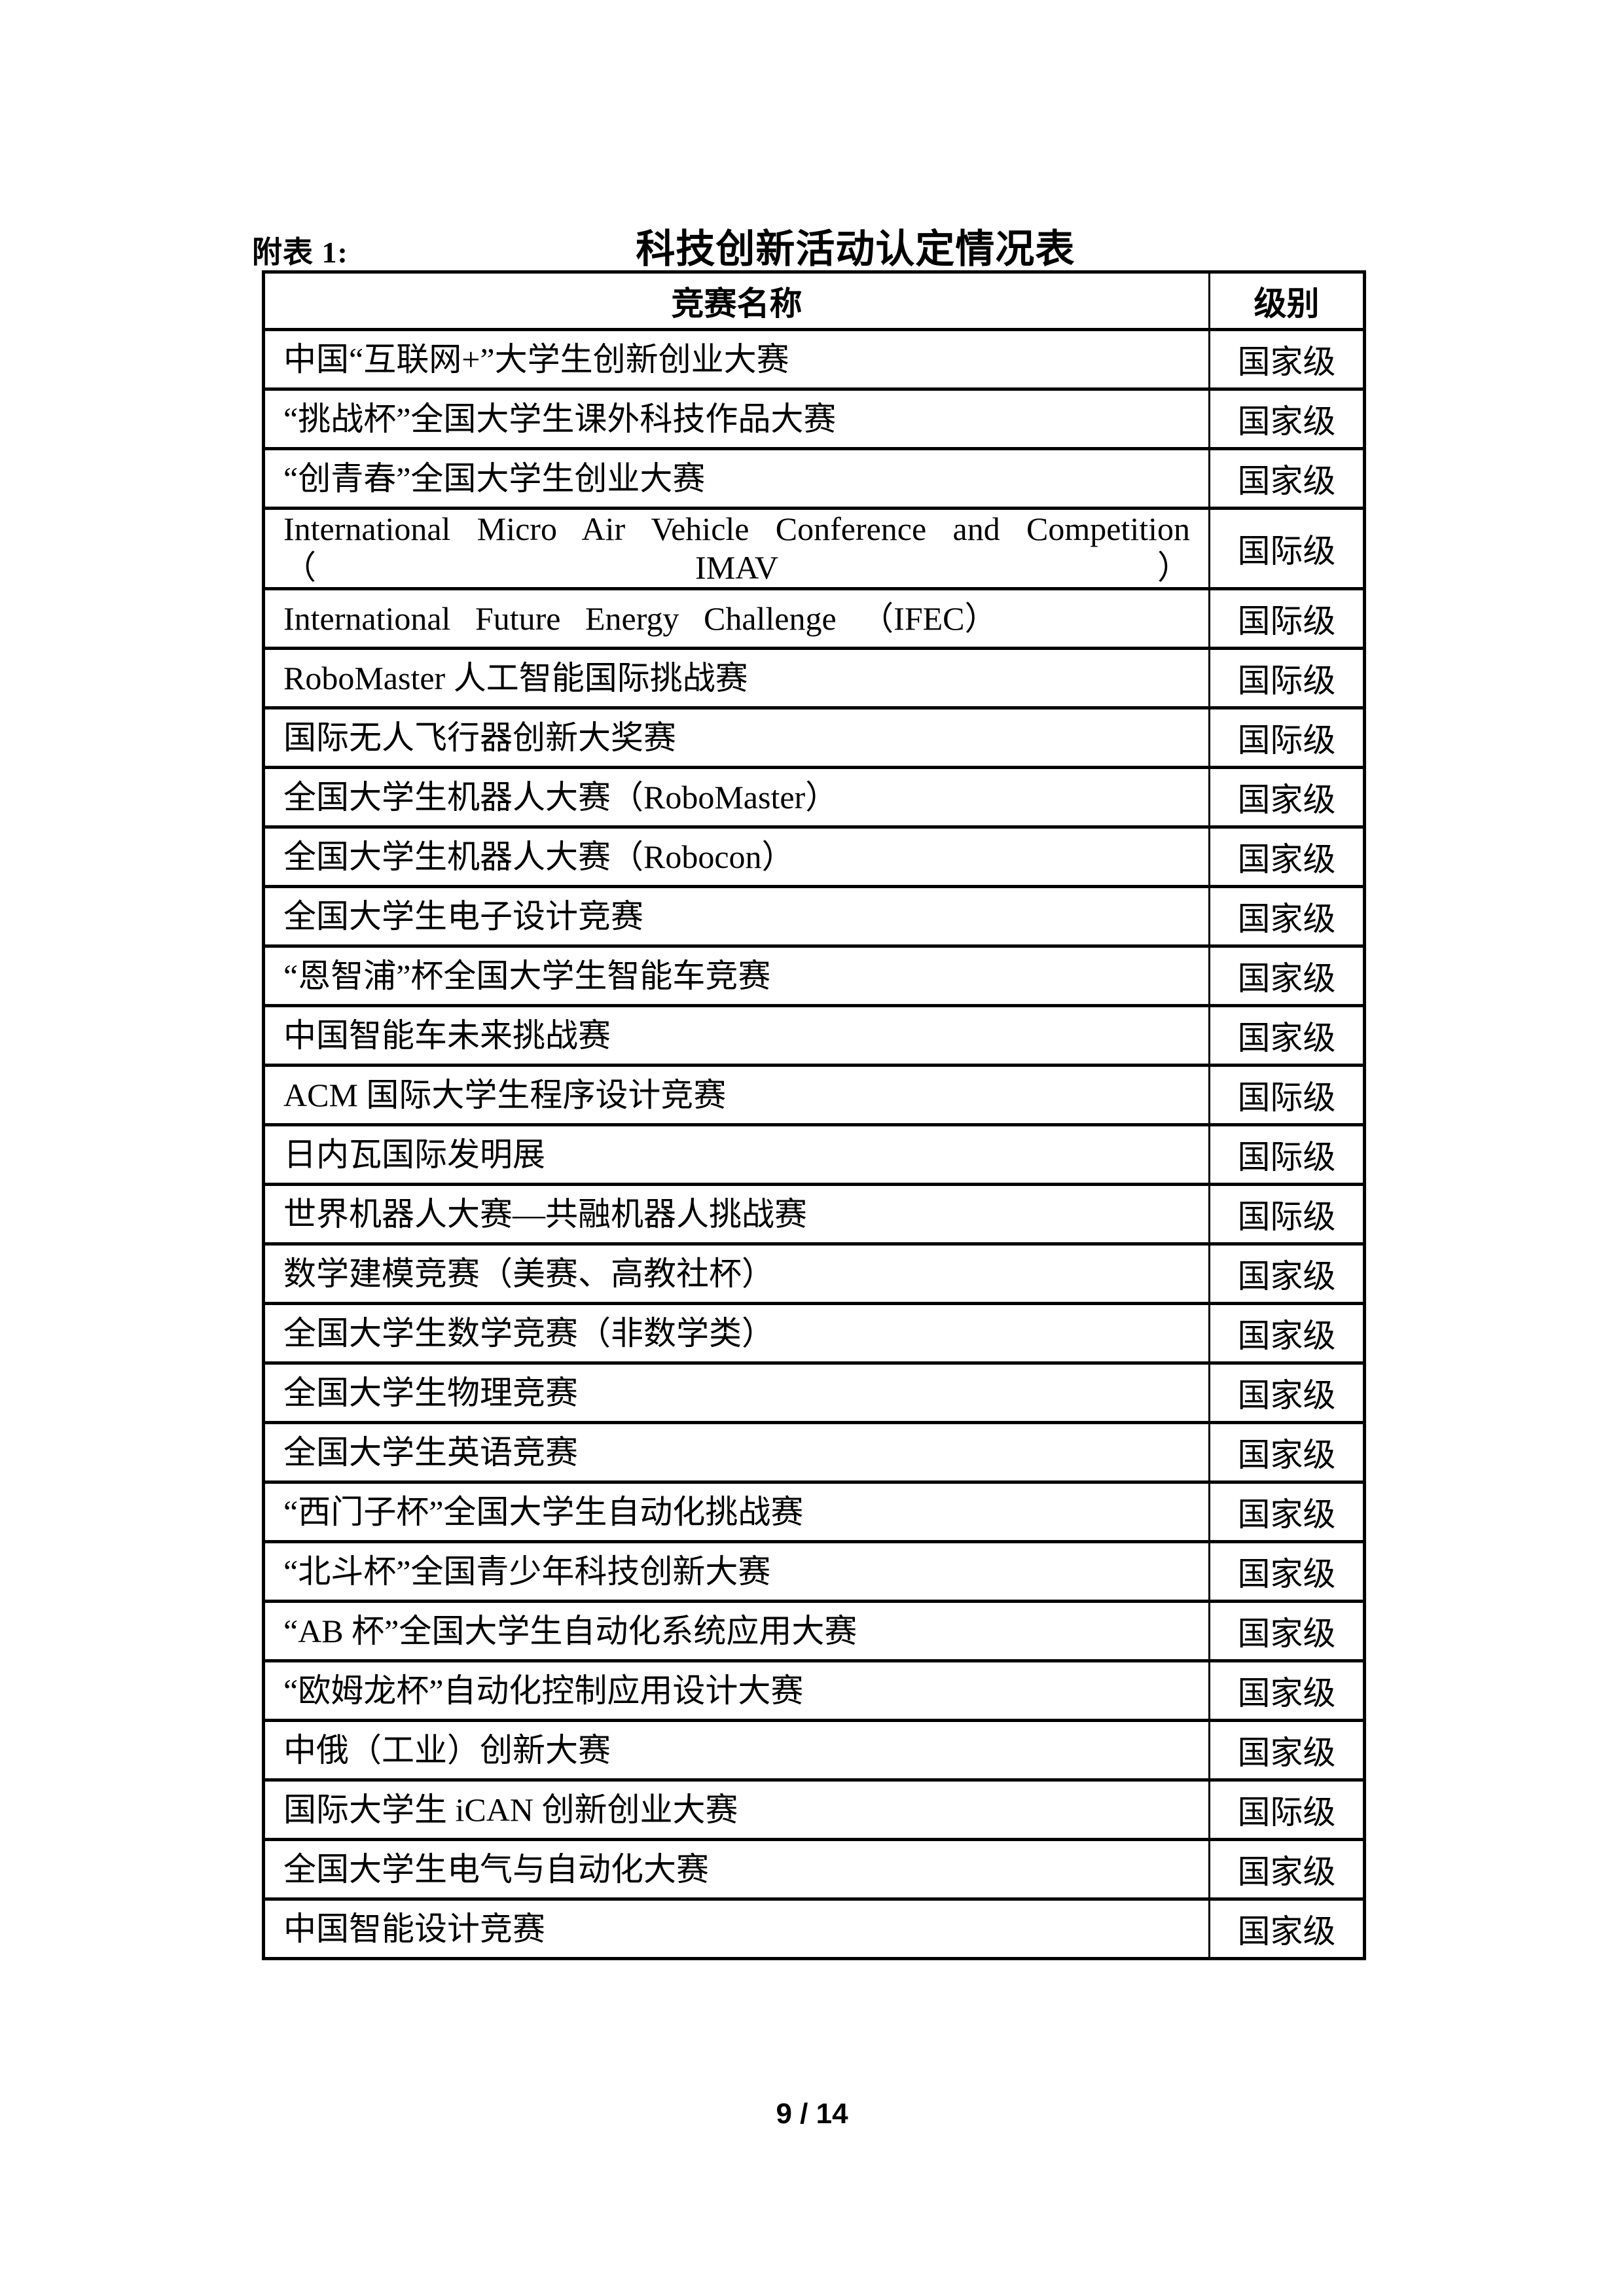  I want to click on page-number: 9 / 14, so click(812, 2114).